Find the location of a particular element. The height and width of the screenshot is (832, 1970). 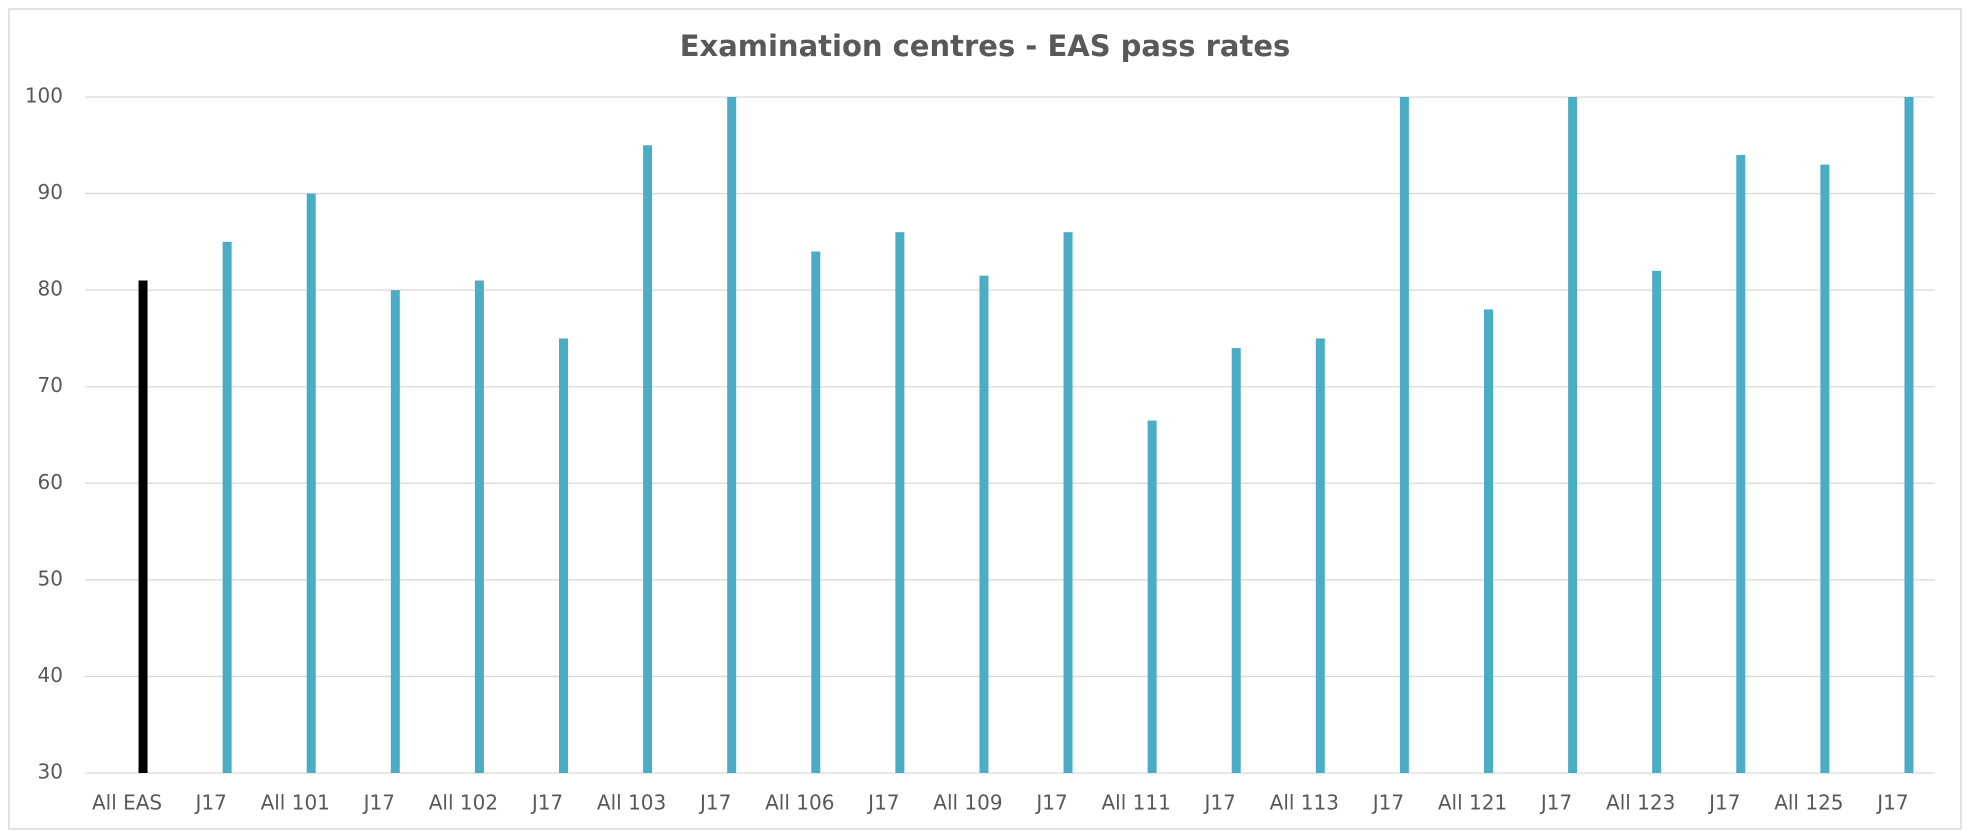

y-tick-label: 100 is located at coordinates (44, 96).